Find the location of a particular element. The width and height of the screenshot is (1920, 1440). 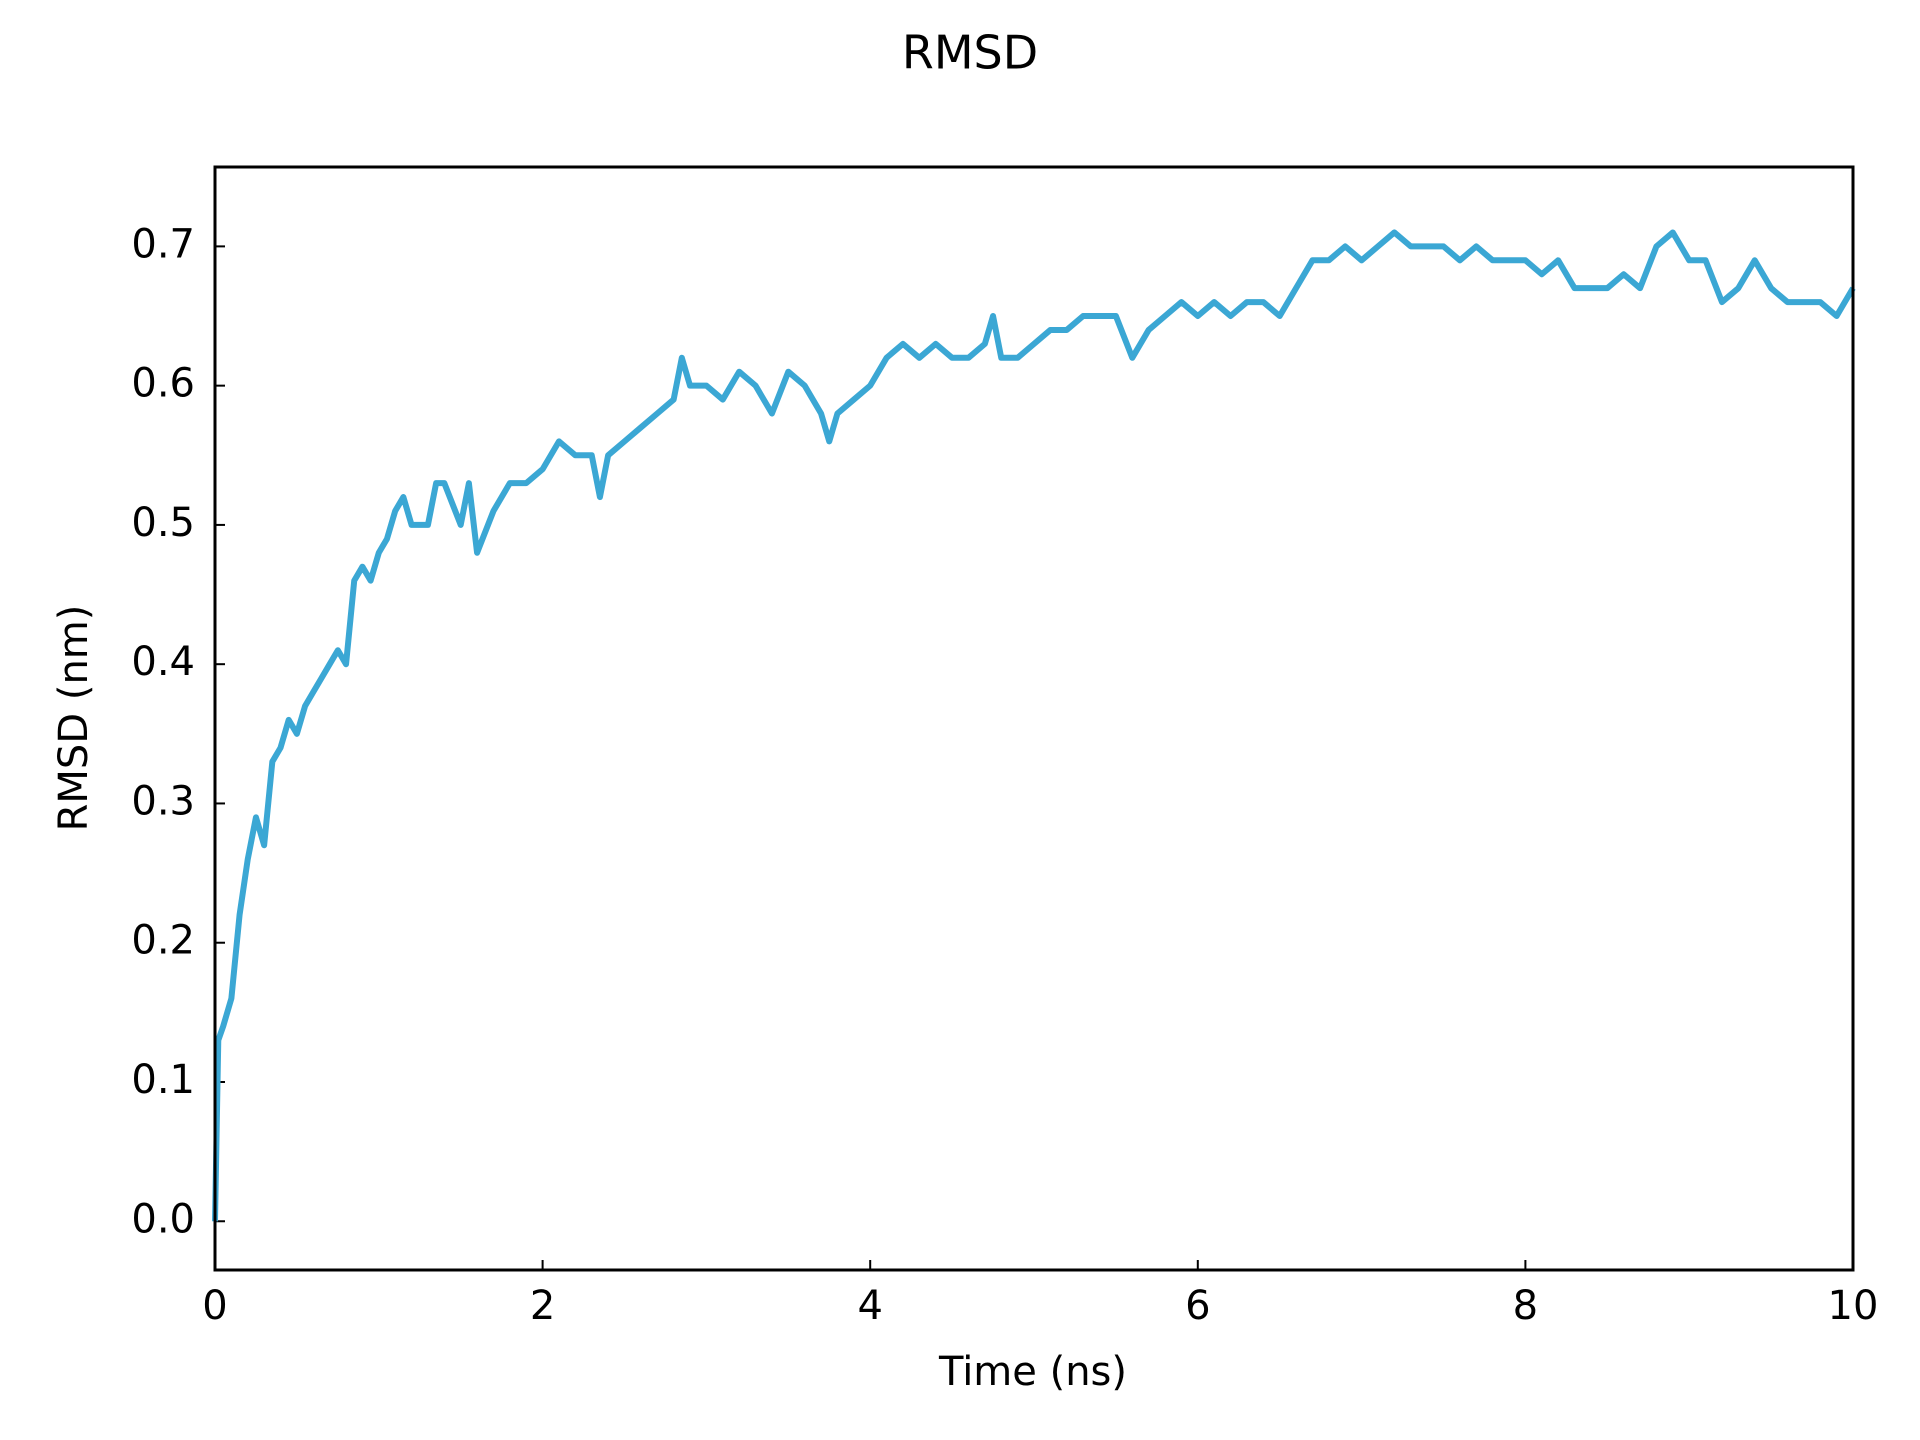

x-tick-label: 0 is located at coordinates (214, 1306).